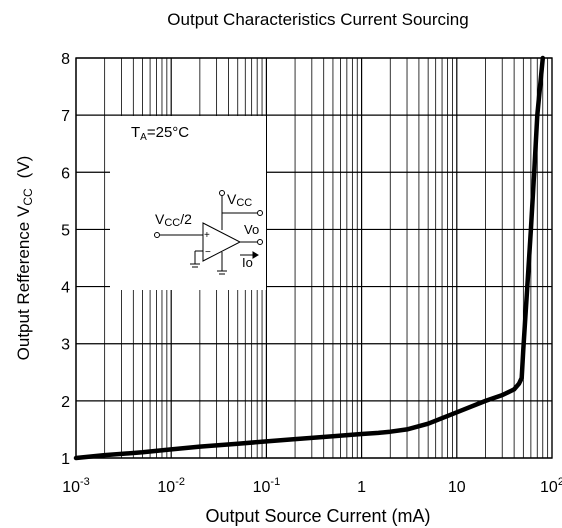  I want to click on annotation-background, so click(188, 203).